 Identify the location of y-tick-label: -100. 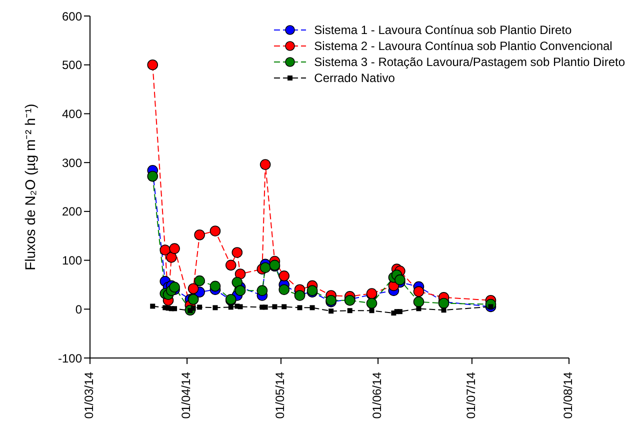
(70, 358).